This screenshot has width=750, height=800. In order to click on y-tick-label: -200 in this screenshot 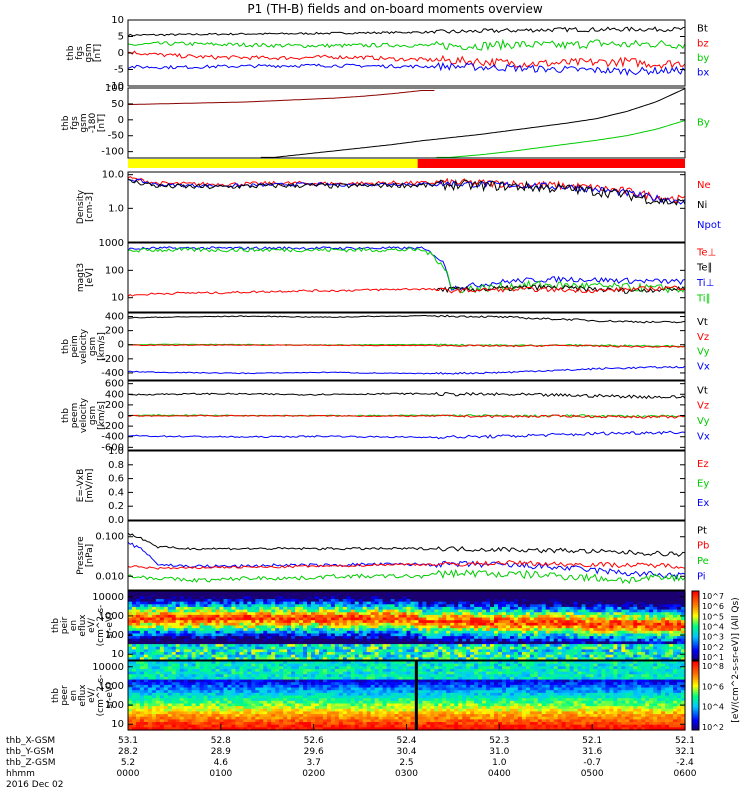, I will do `click(112, 359)`.